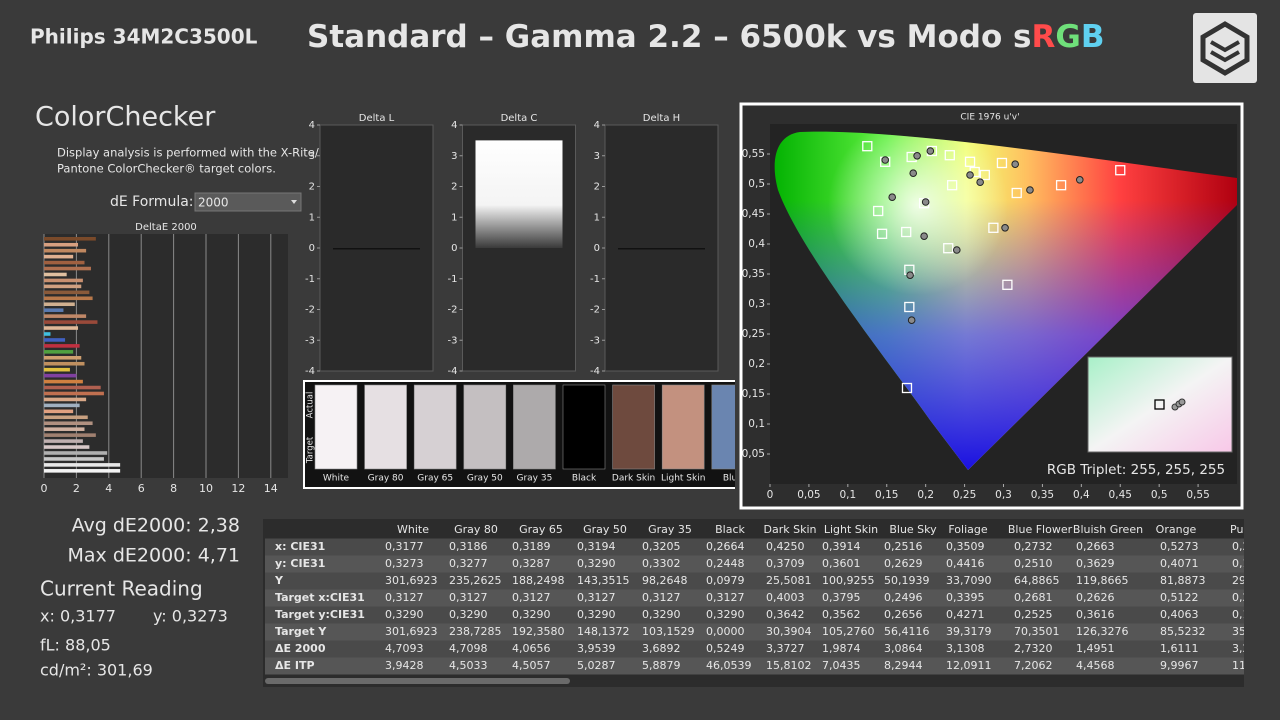  Describe the element at coordinates (595, 279) in the screenshot. I see `y-tick-label: -1` at that location.